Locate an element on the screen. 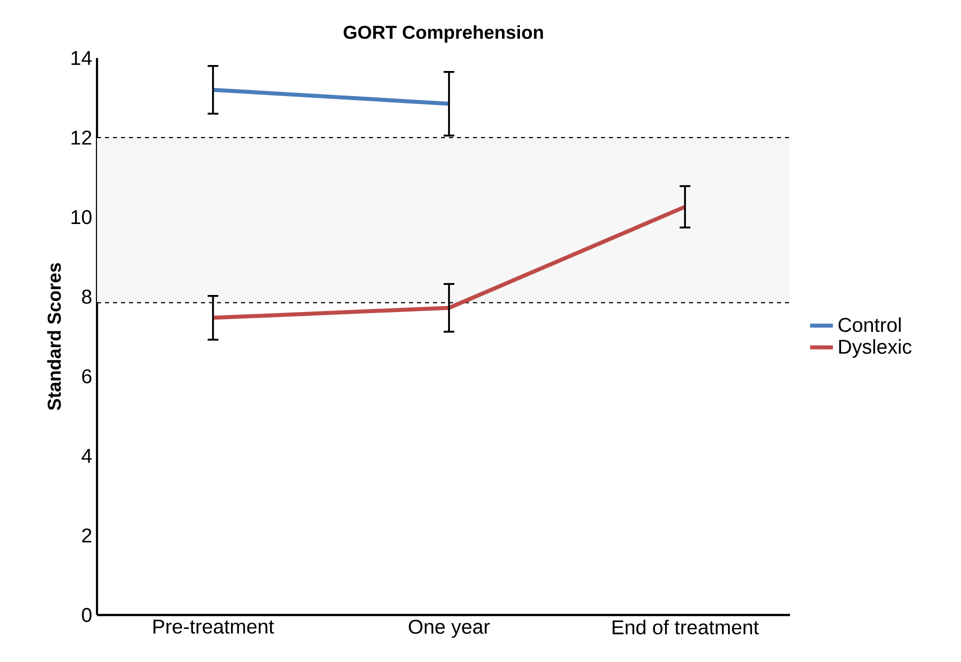 The image size is (961, 662). y-axis-title: Standard Scores is located at coordinates (54, 336).